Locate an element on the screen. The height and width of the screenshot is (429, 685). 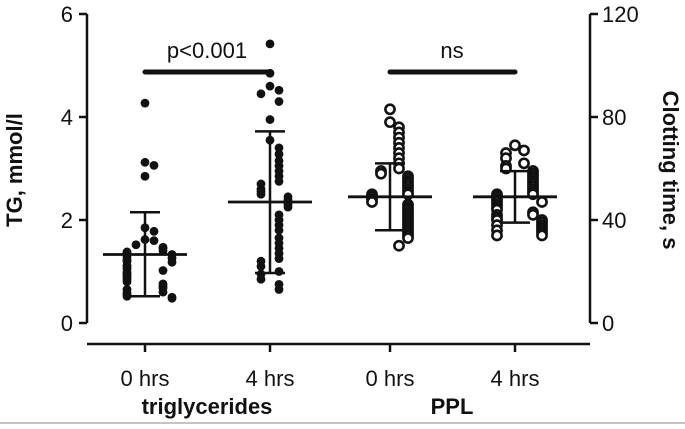
left-axis-tick-label: 0 is located at coordinates (67, 323).